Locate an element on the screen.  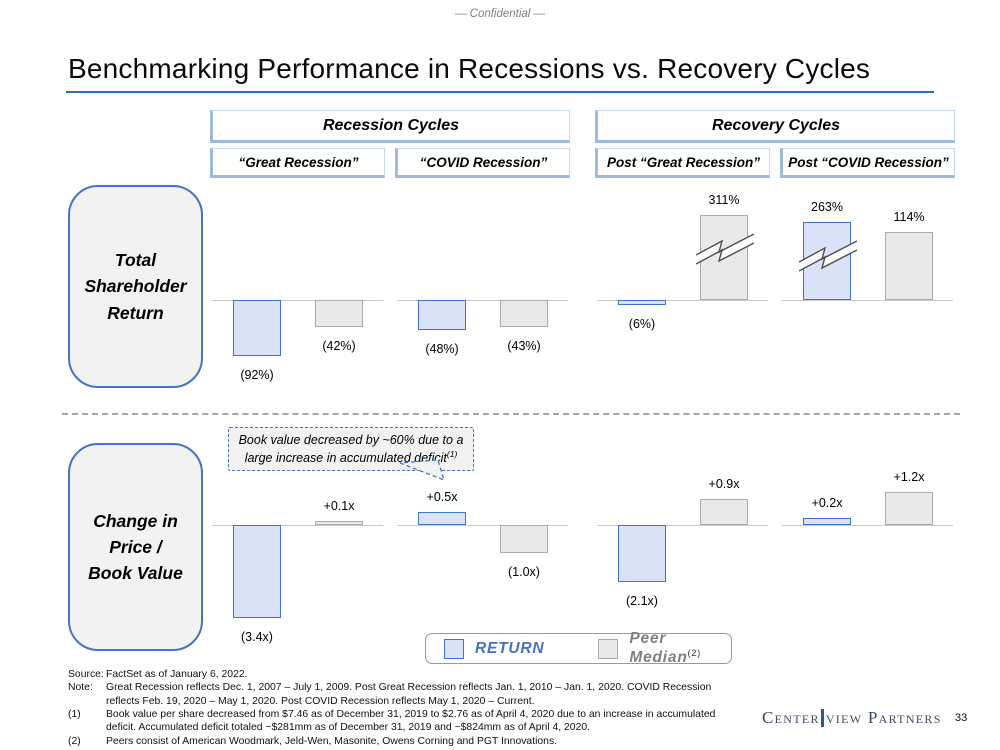
column-header-covid-recession: “COVID Recession” is located at coordinates (482, 163).